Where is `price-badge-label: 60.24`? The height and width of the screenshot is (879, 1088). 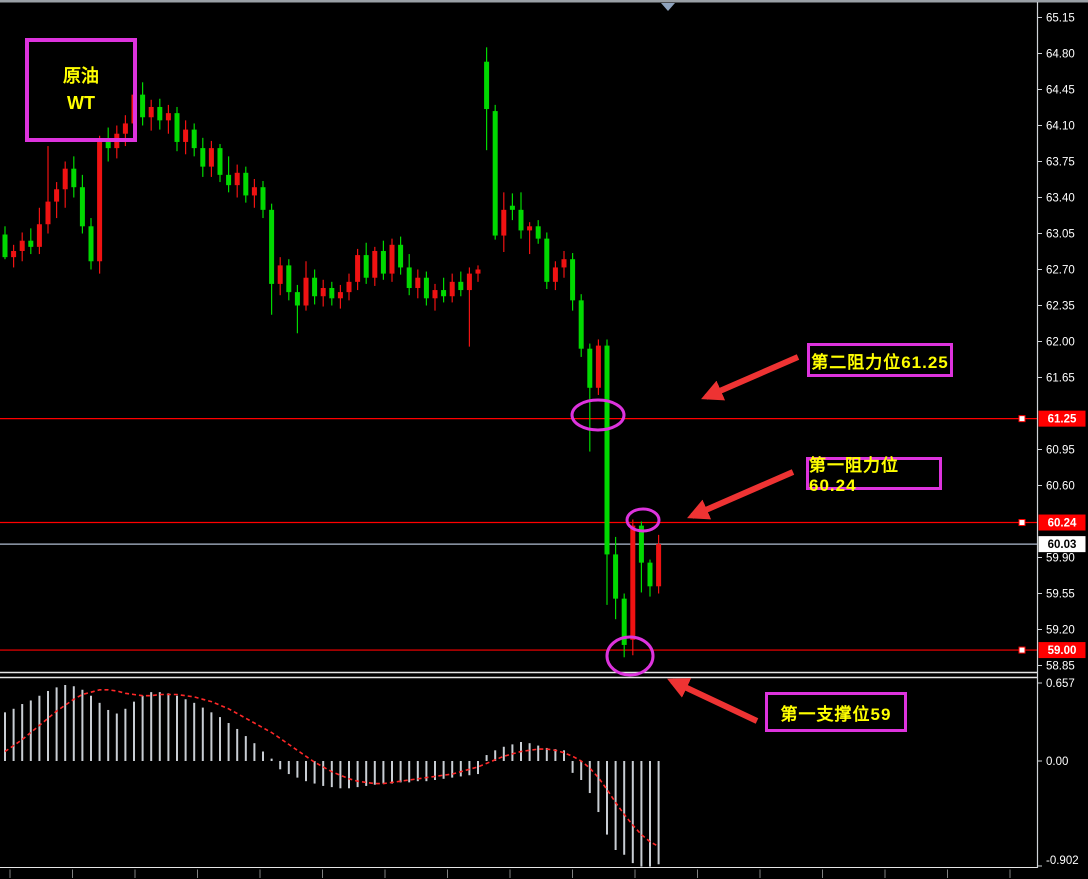
price-badge-label: 60.24 is located at coordinates (1062, 524).